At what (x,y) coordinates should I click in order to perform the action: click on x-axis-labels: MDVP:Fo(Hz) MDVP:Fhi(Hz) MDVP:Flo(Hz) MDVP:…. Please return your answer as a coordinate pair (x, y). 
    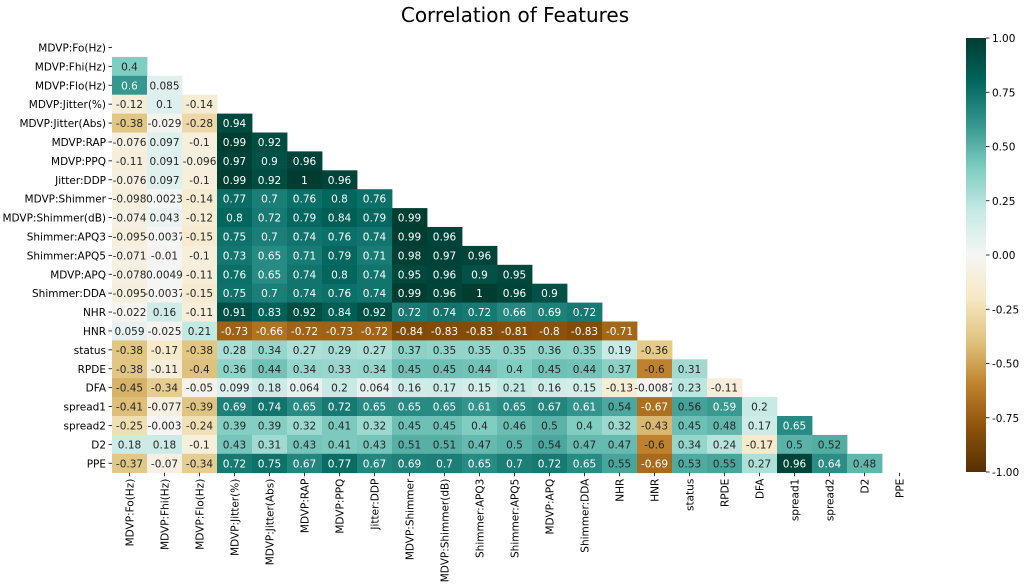
    Looking at the image, I should click on (516, 527).